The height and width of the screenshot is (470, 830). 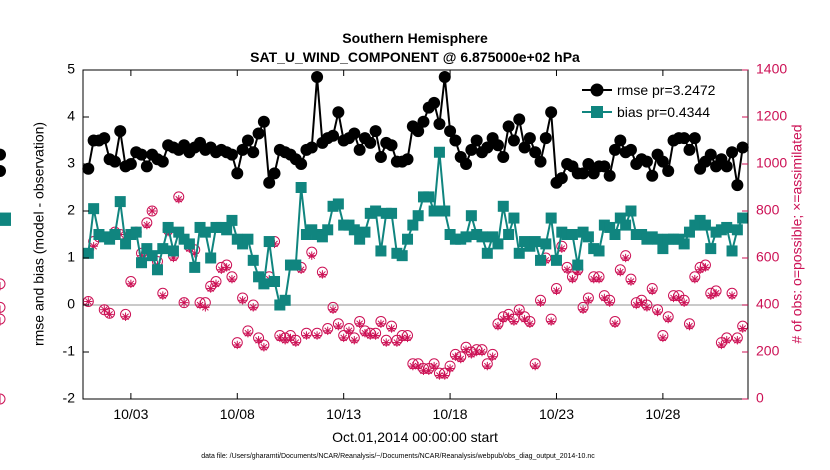 I want to click on y-right-tick-label: 600, so click(x=768, y=257).